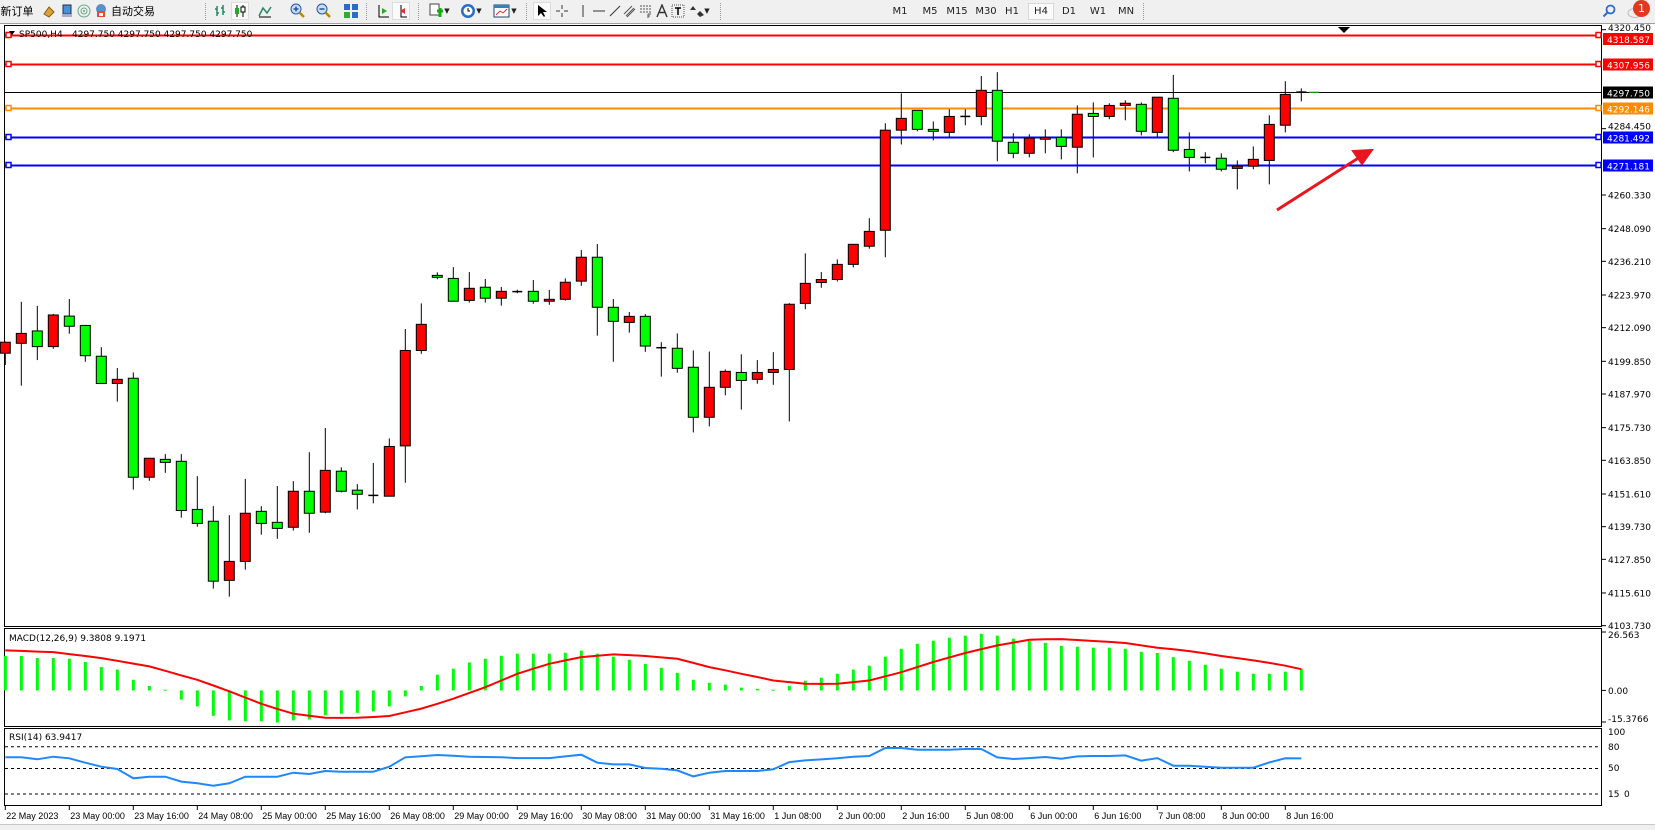 Image resolution: width=1655 pixels, height=830 pixels. What do you see at coordinates (1618, 692) in the screenshot?
I see `macd-tick-label: 0.00` at bounding box center [1618, 692].